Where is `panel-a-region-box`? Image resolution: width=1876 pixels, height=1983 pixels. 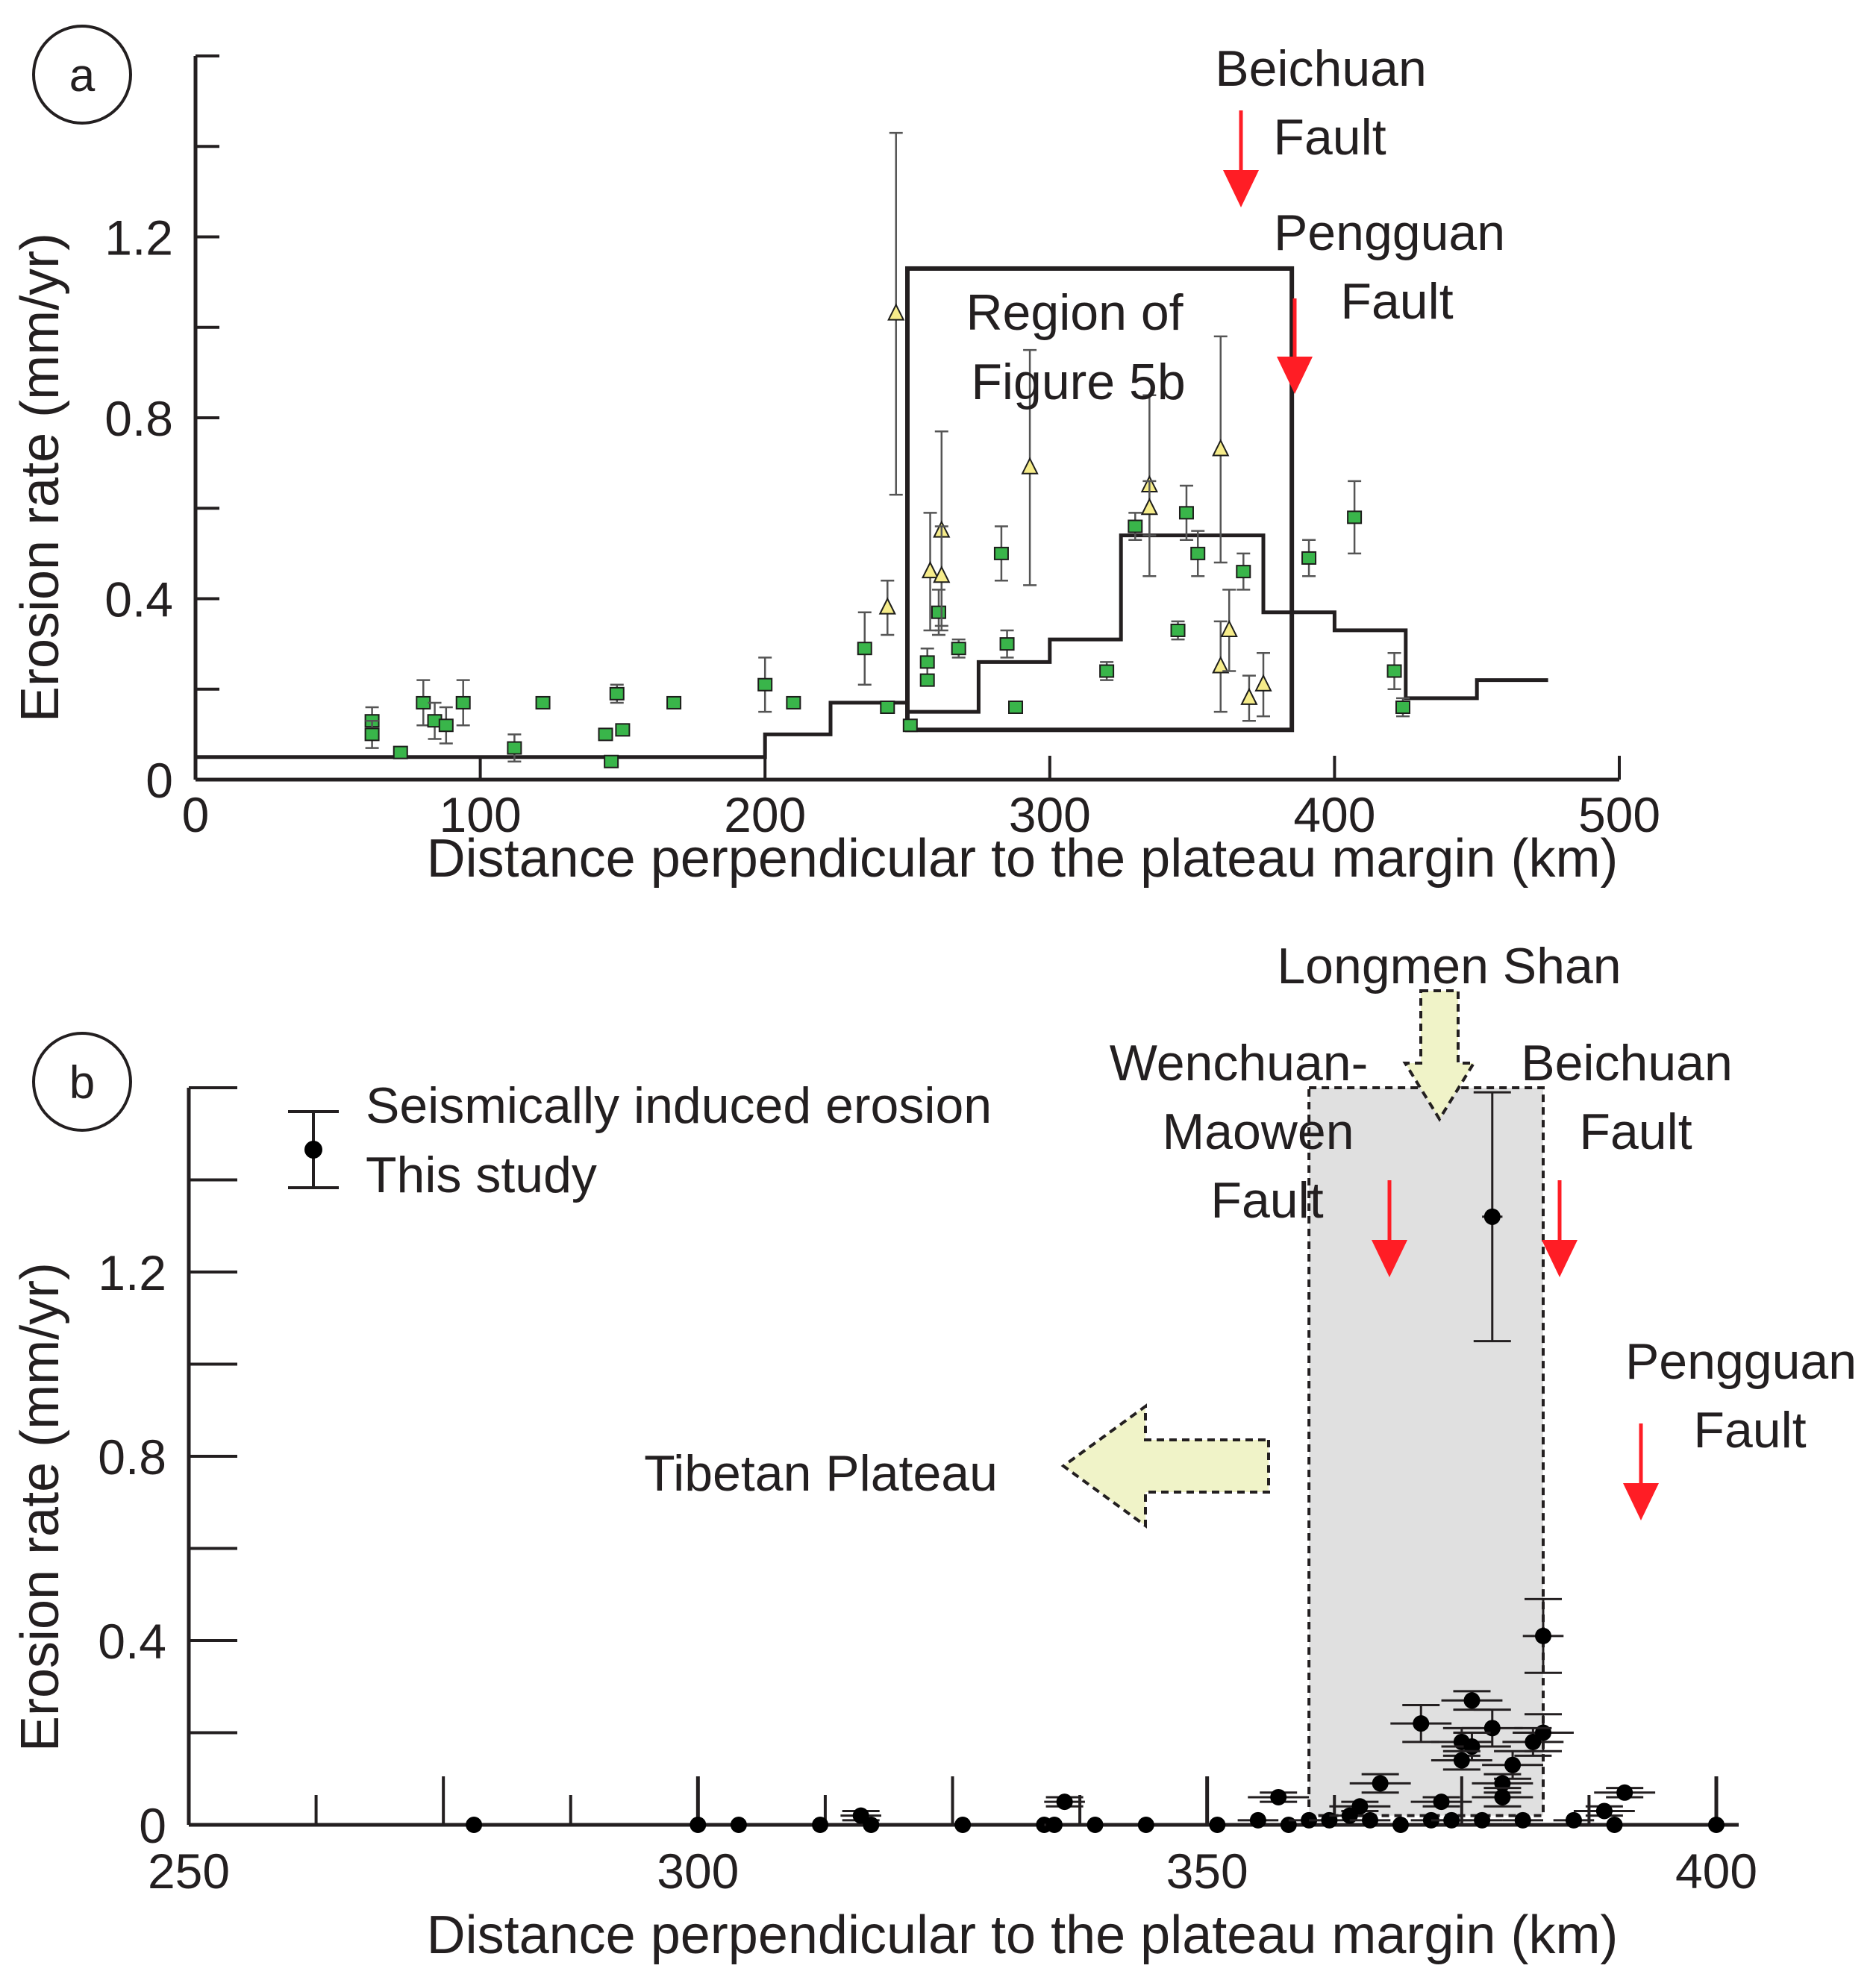 panel-a-region-box is located at coordinates (1100, 499).